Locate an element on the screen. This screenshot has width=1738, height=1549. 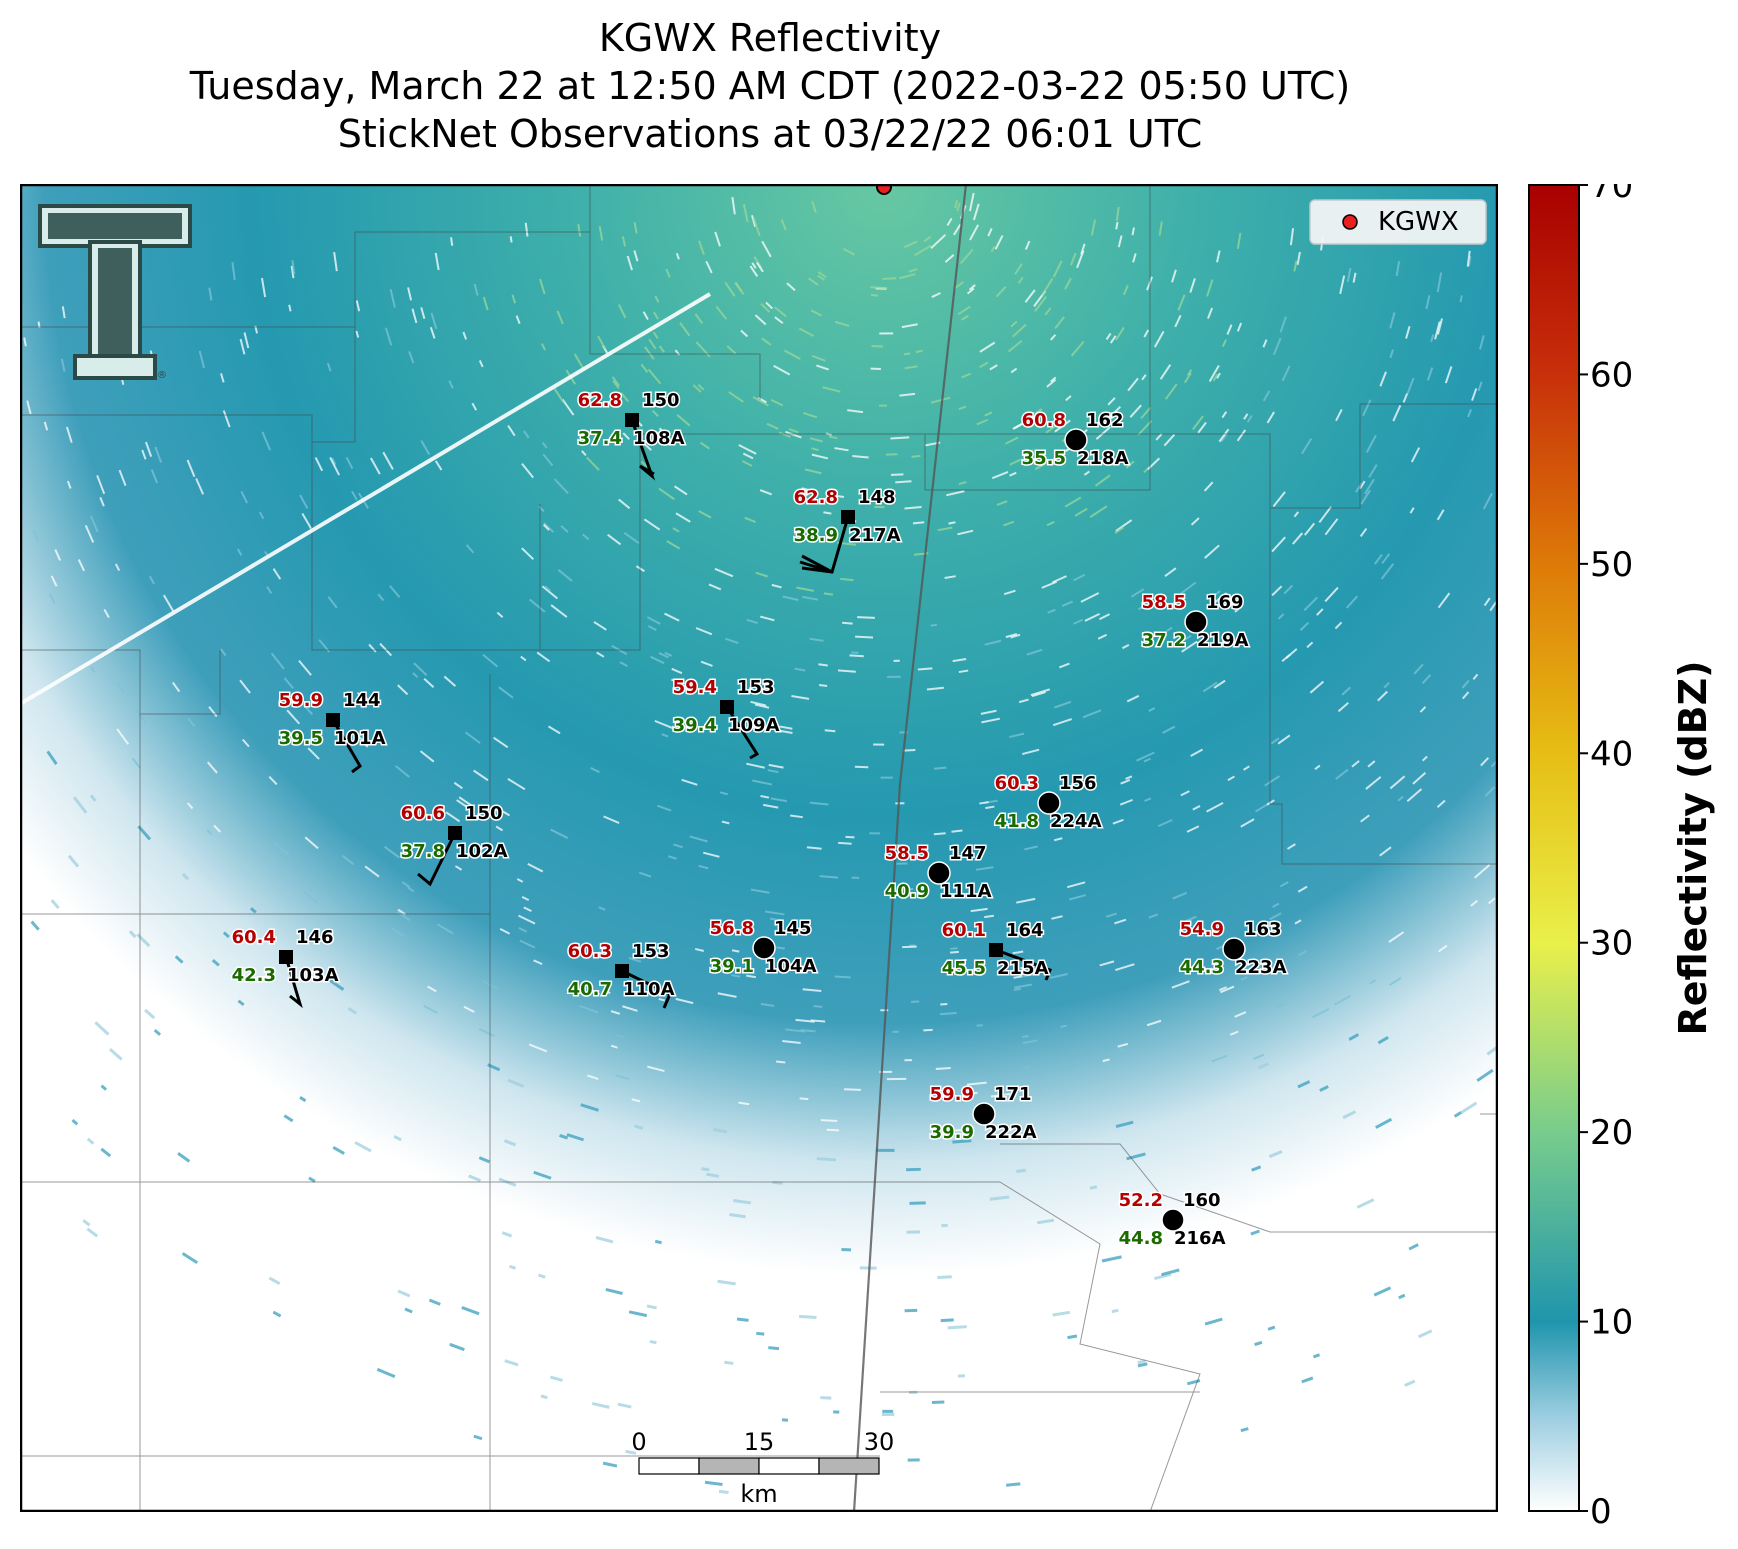
station-temperature: 62.8 is located at coordinates (816, 497).